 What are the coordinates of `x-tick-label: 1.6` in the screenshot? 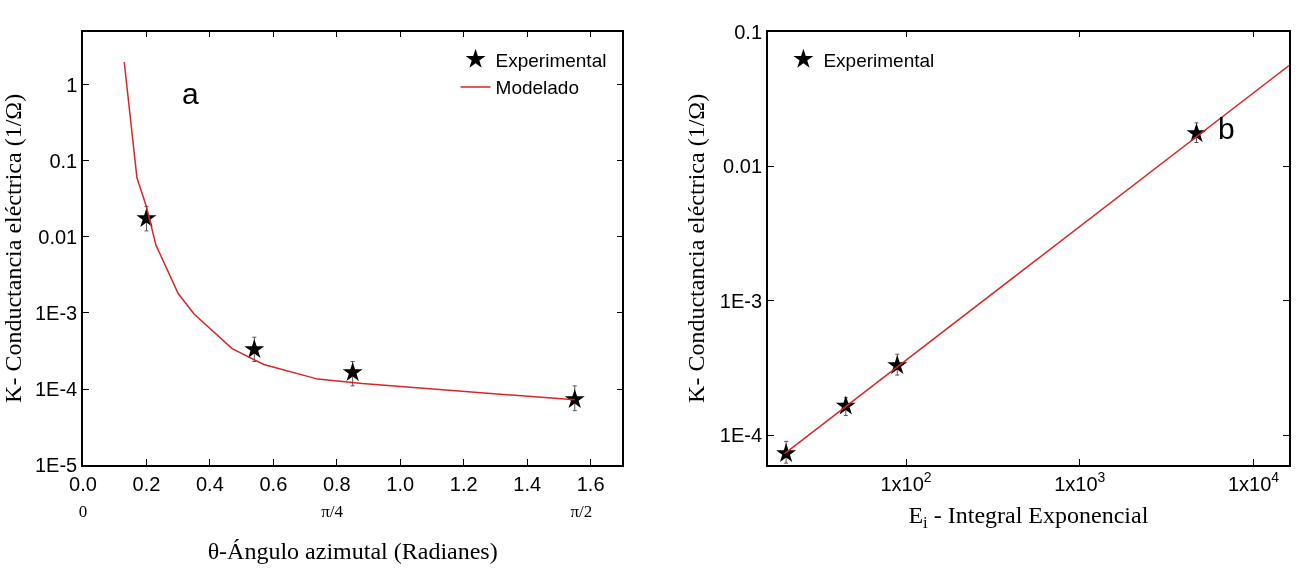 It's located at (590, 483).